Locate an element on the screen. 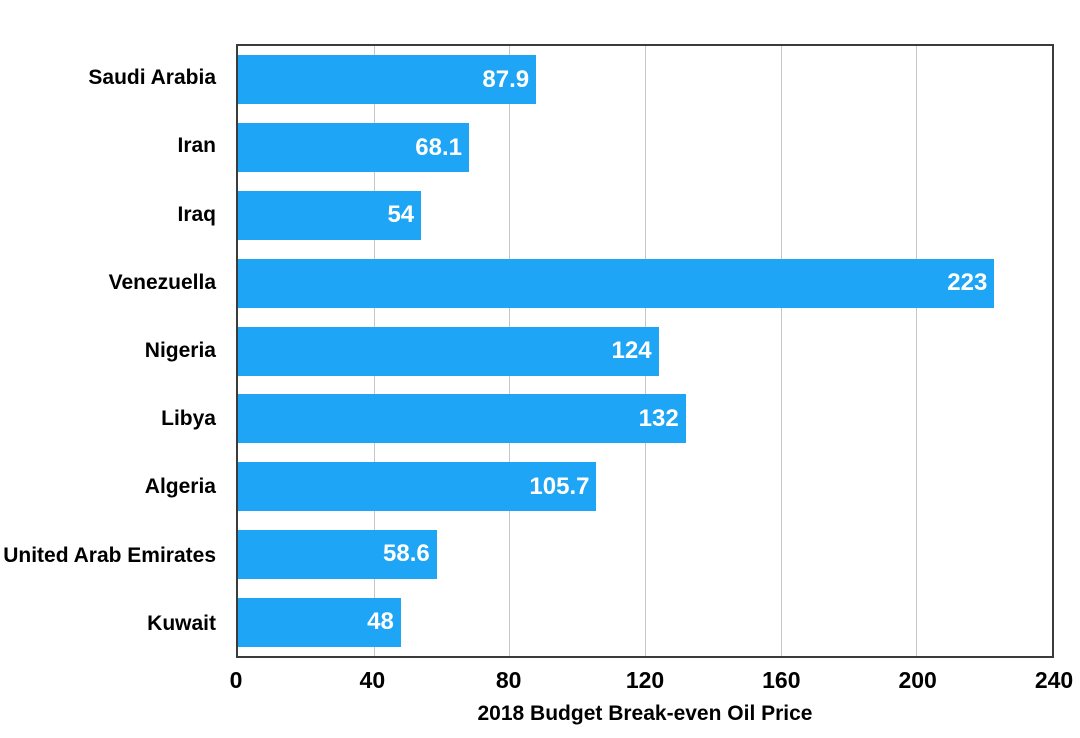 Image resolution: width=1080 pixels, height=738 pixels. bar-venezuella: 223 is located at coordinates (616, 283).